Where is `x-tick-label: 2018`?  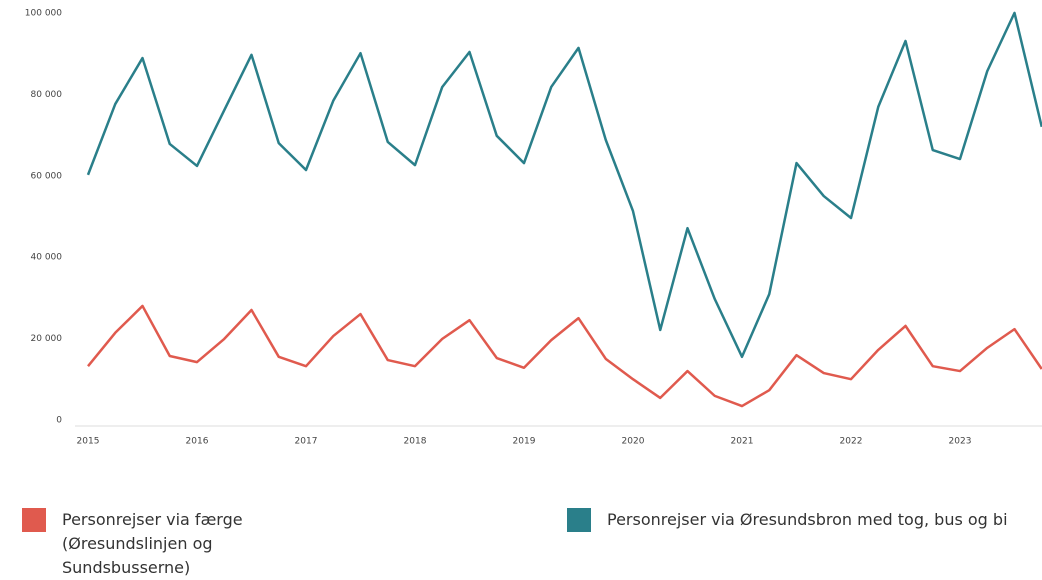 x-tick-label: 2018 is located at coordinates (415, 442).